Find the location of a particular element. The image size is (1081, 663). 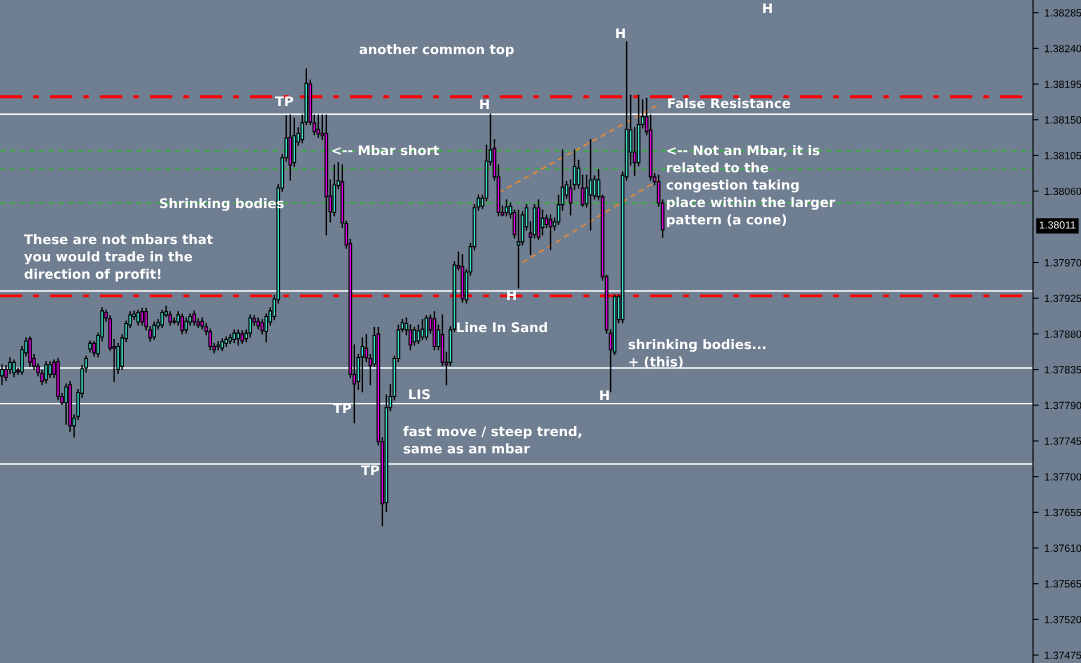

y-tick-label: 1.37655 is located at coordinates (1062, 512).